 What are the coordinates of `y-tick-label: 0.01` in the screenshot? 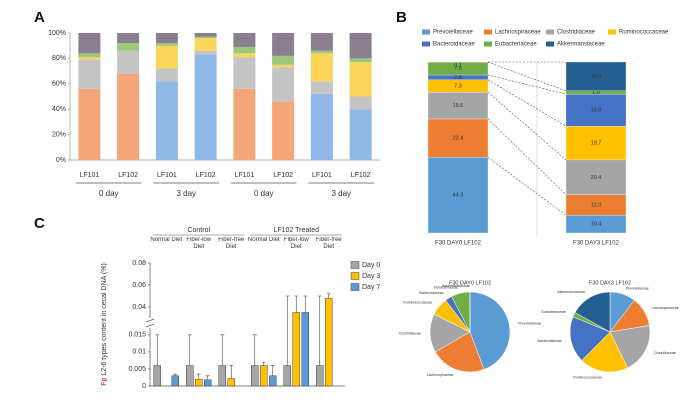 It's located at (139, 352).